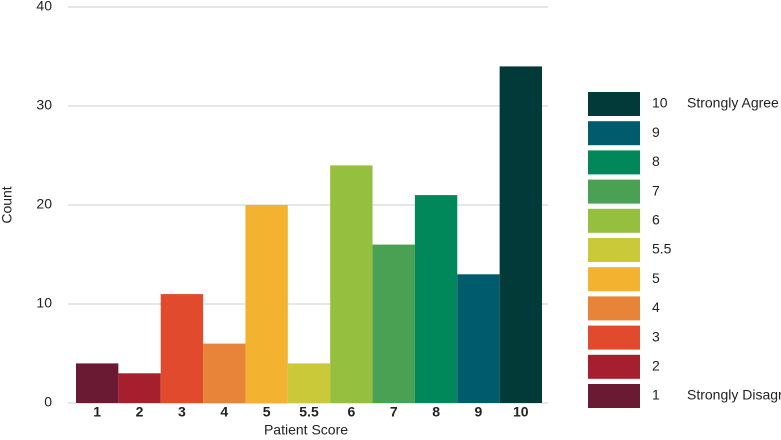 The height and width of the screenshot is (440, 781). Describe the element at coordinates (521, 412) in the screenshot. I see `x-tick-label: 10` at that location.